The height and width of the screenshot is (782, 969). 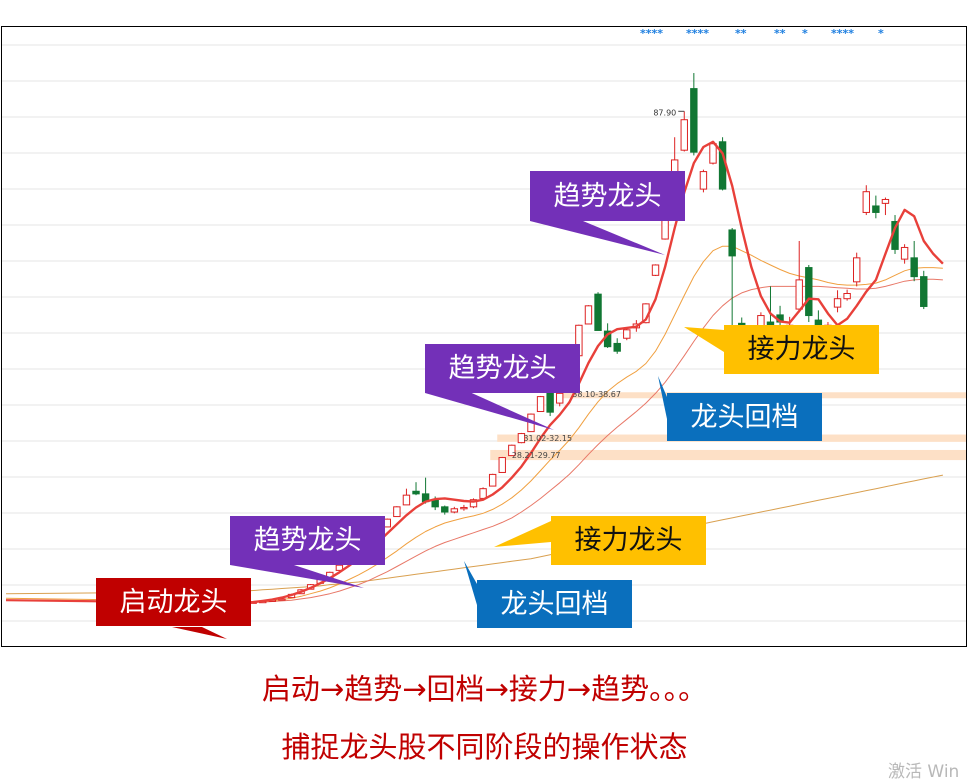 I want to click on callout-trend-leader-middle: 趋势龙头, so click(x=502, y=368).